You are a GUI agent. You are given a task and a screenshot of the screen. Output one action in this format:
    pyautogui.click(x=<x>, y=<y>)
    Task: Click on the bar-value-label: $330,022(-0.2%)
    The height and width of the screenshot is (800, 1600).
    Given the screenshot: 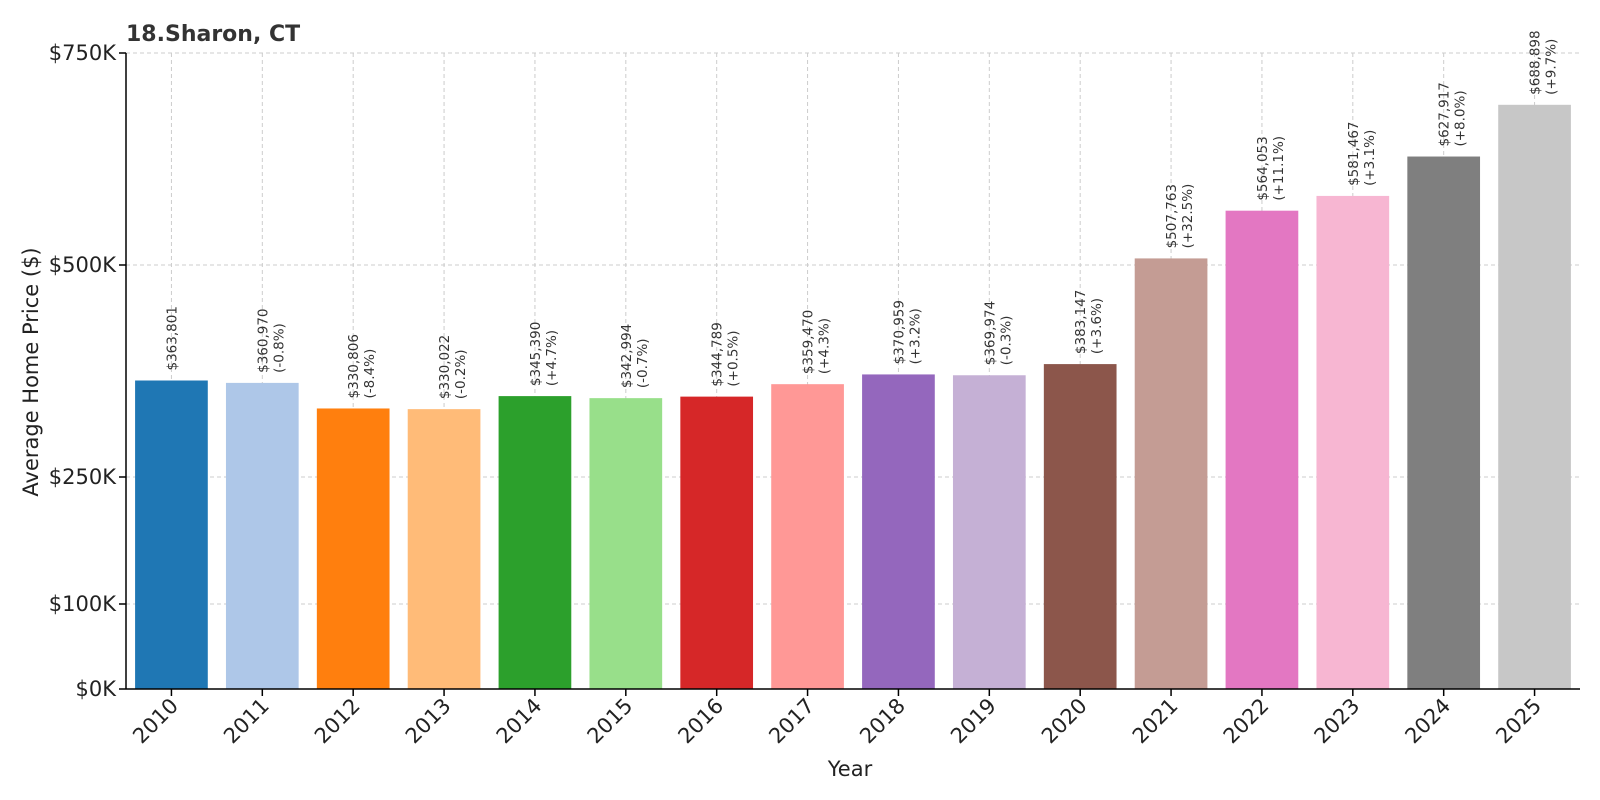 What is the action you would take?
    pyautogui.click(x=453, y=367)
    